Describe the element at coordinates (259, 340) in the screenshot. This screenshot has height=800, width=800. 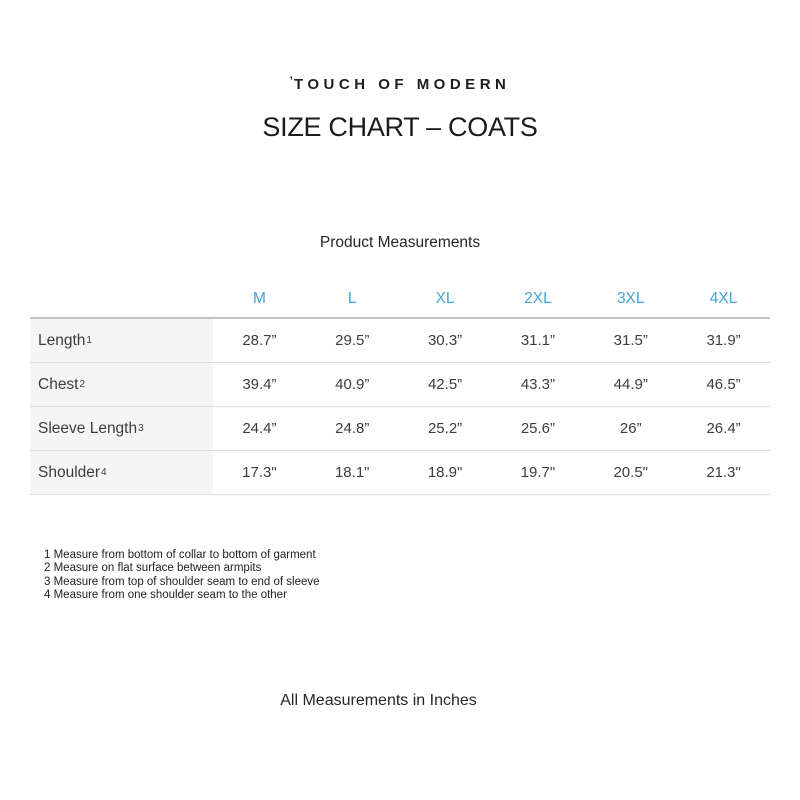
I see `cell-value: 28.7”` at that location.